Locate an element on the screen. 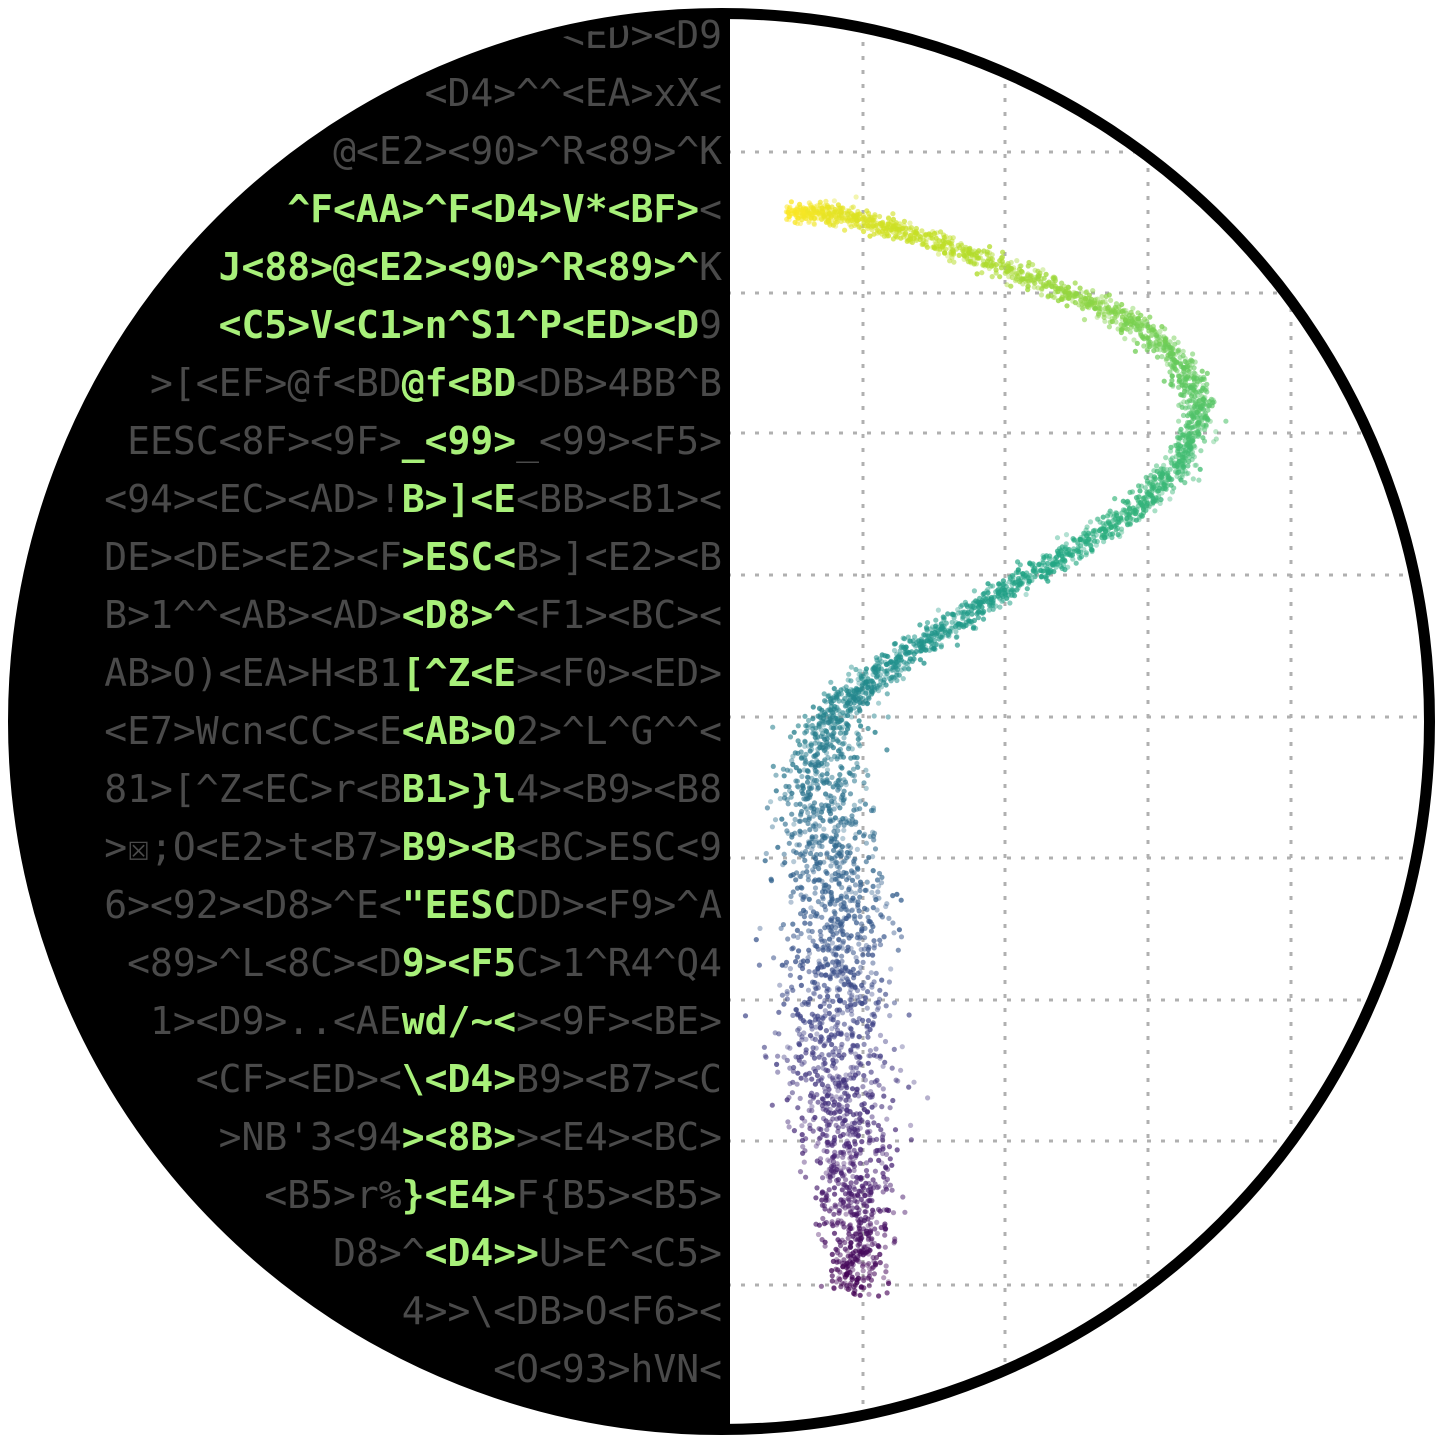  terminal-row: EESC<8F><9F>_<99>_<99><F5> is located at coordinates (424, 441).